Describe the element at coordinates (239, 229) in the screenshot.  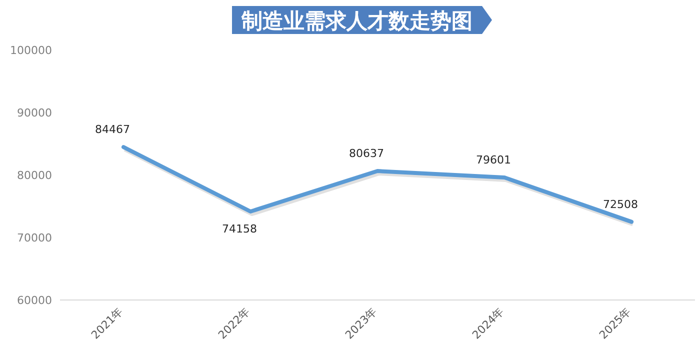
I see `data-label: 74158` at that location.